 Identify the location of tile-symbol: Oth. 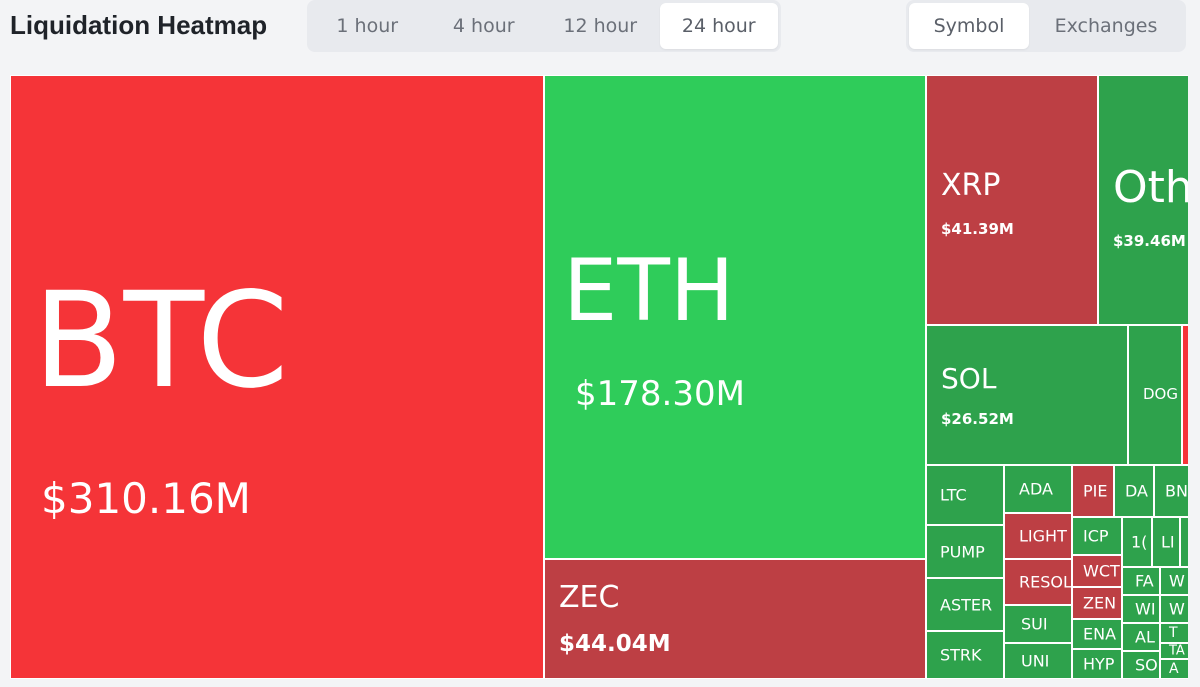
(1150, 187).